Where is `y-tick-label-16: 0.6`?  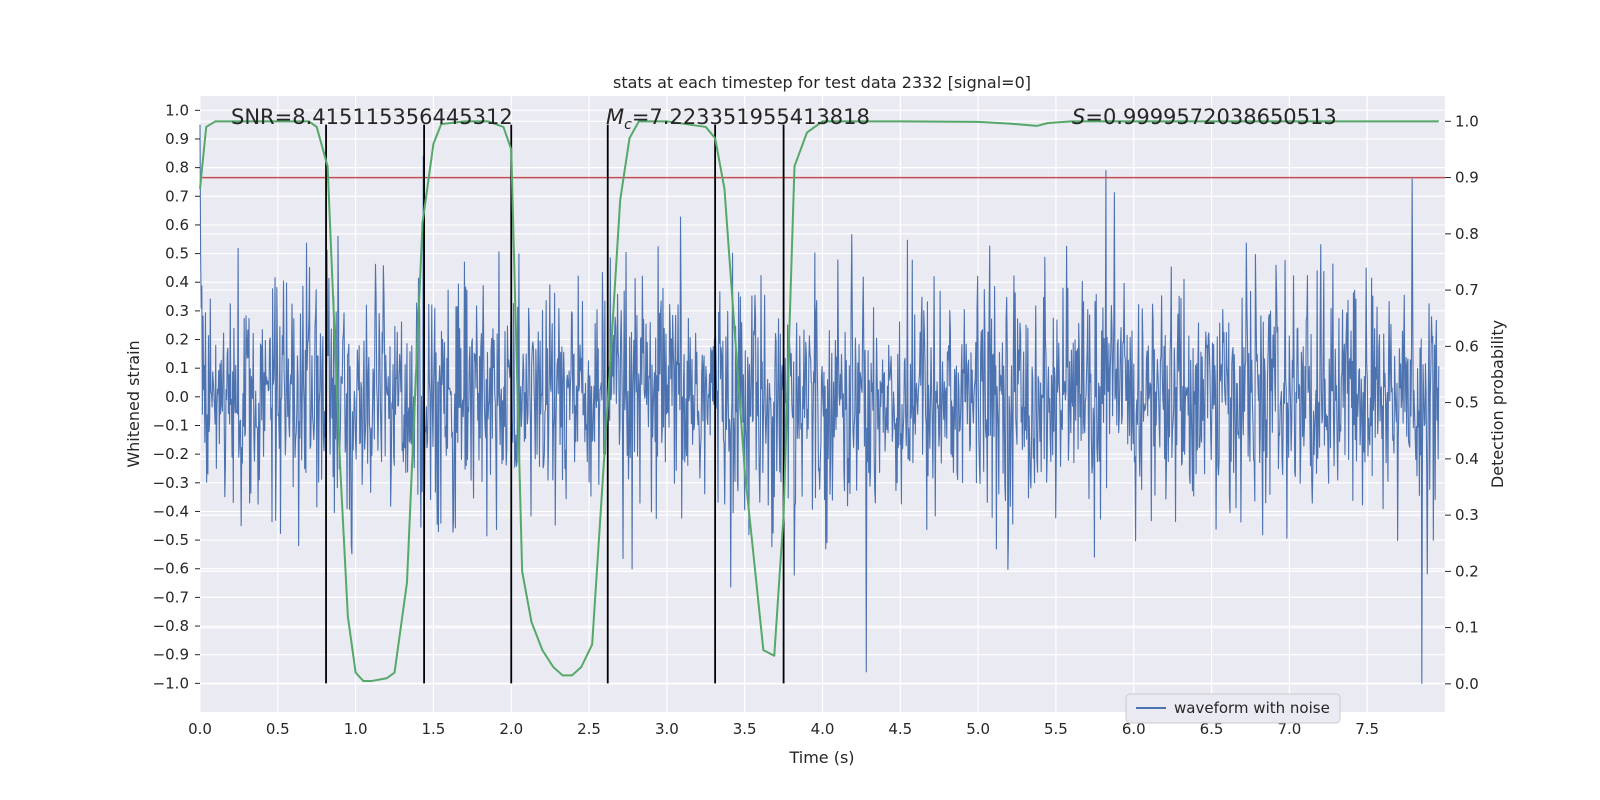 y-tick-label-16: 0.6 is located at coordinates (177, 225).